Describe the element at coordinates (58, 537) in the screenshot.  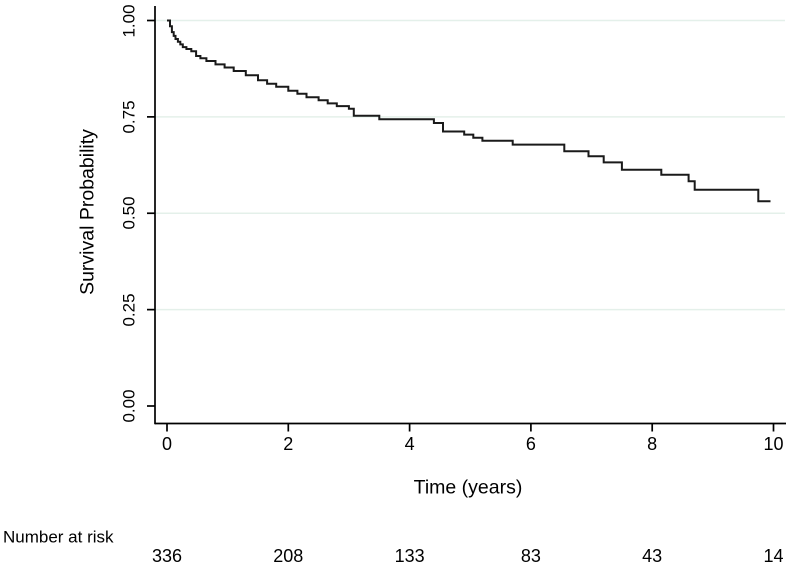
I see `number-at-risk-label: Number at risk` at that location.